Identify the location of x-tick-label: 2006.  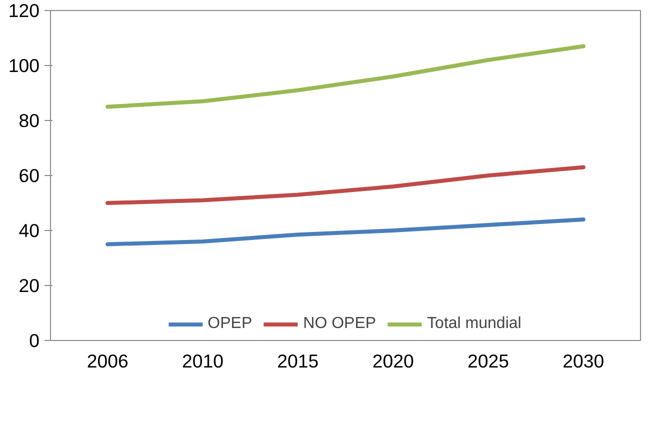
(107, 361).